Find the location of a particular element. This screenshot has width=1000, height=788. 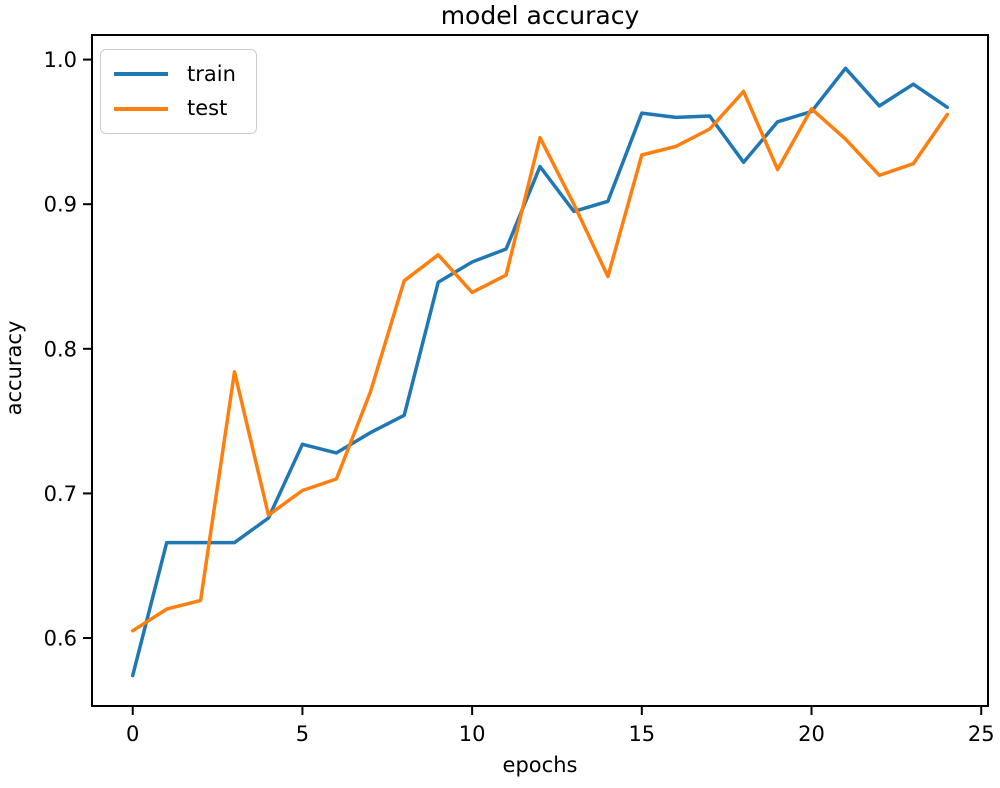

y-tick-label: 0.6 is located at coordinates (60, 639).